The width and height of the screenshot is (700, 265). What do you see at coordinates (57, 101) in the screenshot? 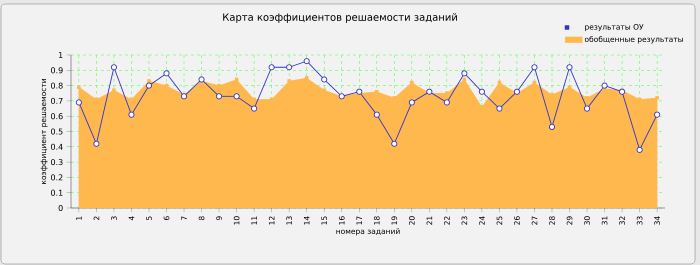
I see `y-tick-label: 0.7` at bounding box center [57, 101].